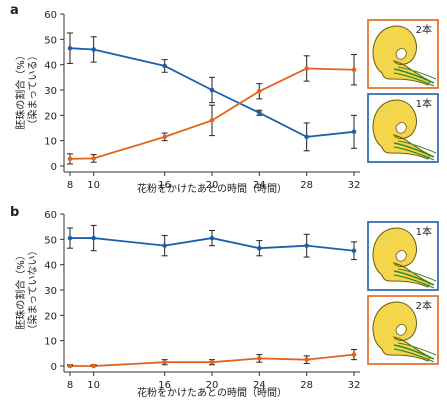 Image resolution: width=447 pixels, height=406 pixels. Describe the element at coordinates (32, 89) in the screenshot. I see `y-axis-sublabel: （染まっている）` at that location.